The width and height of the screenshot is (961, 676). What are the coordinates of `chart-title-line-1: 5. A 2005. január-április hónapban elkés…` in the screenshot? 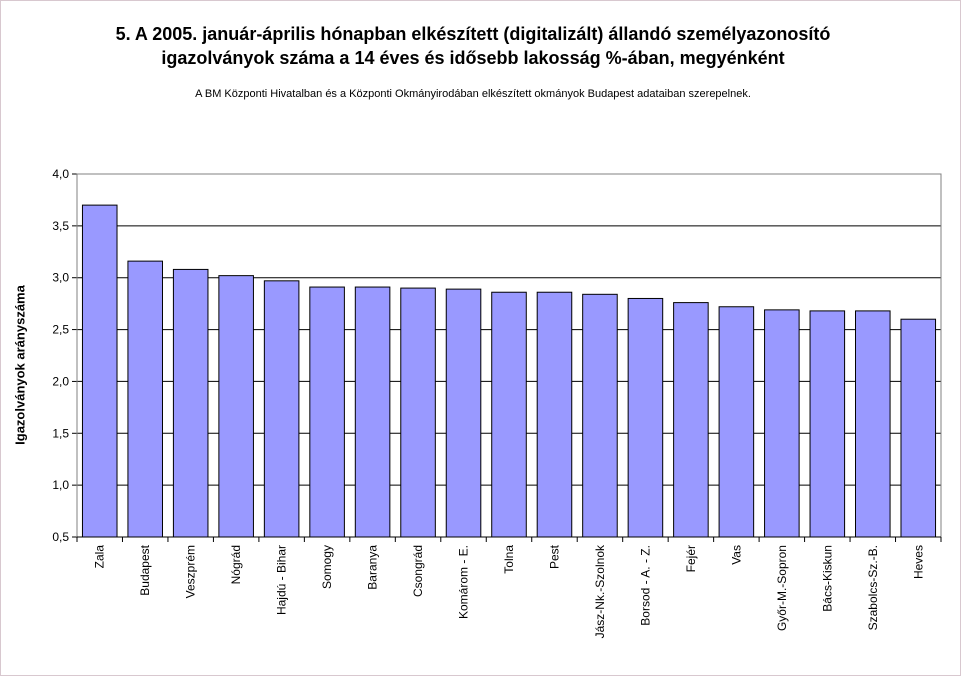 It's located at (473, 34).